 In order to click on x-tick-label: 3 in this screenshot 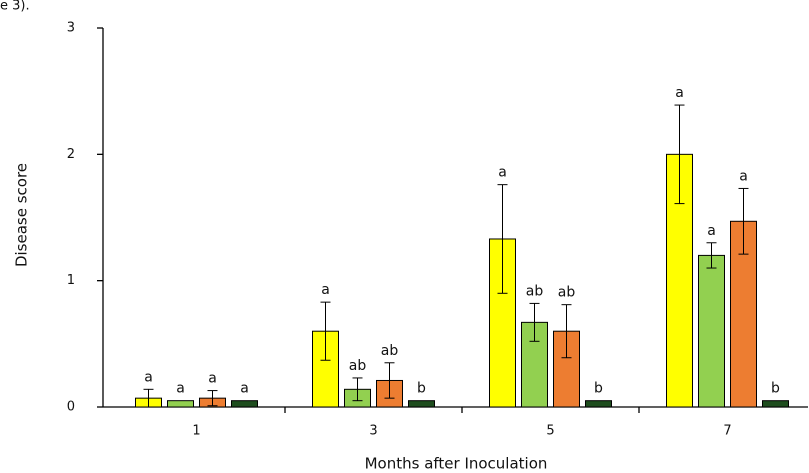, I will do `click(373, 431)`.